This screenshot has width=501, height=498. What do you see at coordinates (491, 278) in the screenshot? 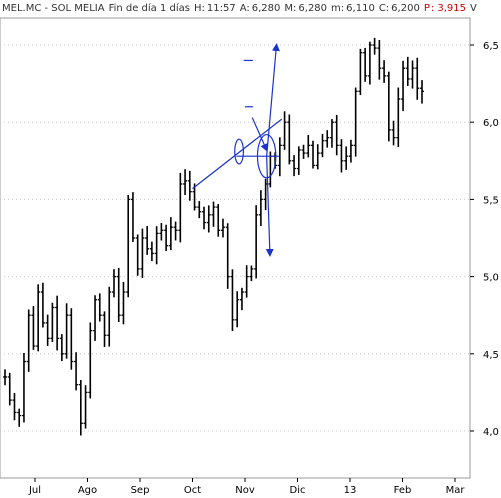
I see `y-tick-label: 5,0` at bounding box center [491, 278].